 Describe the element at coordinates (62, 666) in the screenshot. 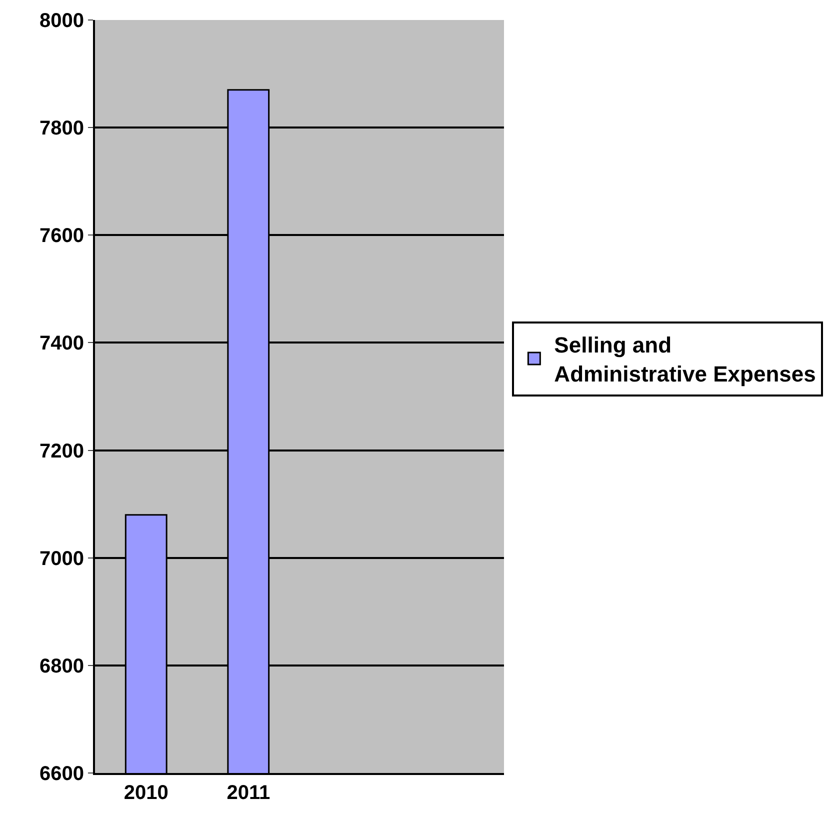

I see `y-tick-label: 6800` at that location.